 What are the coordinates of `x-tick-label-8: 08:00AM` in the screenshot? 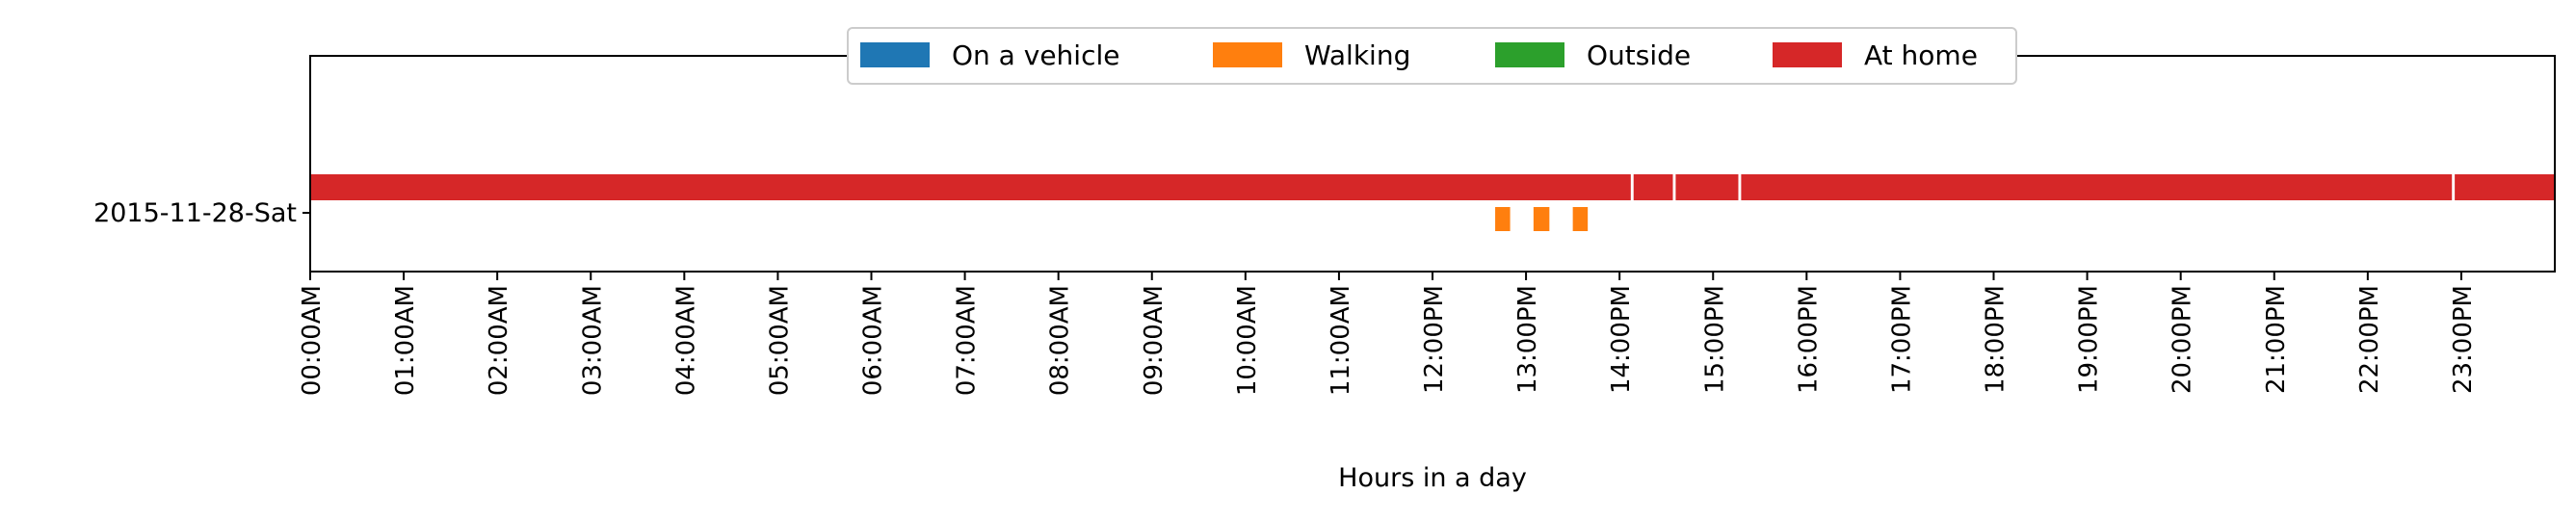 It's located at (1060, 340).